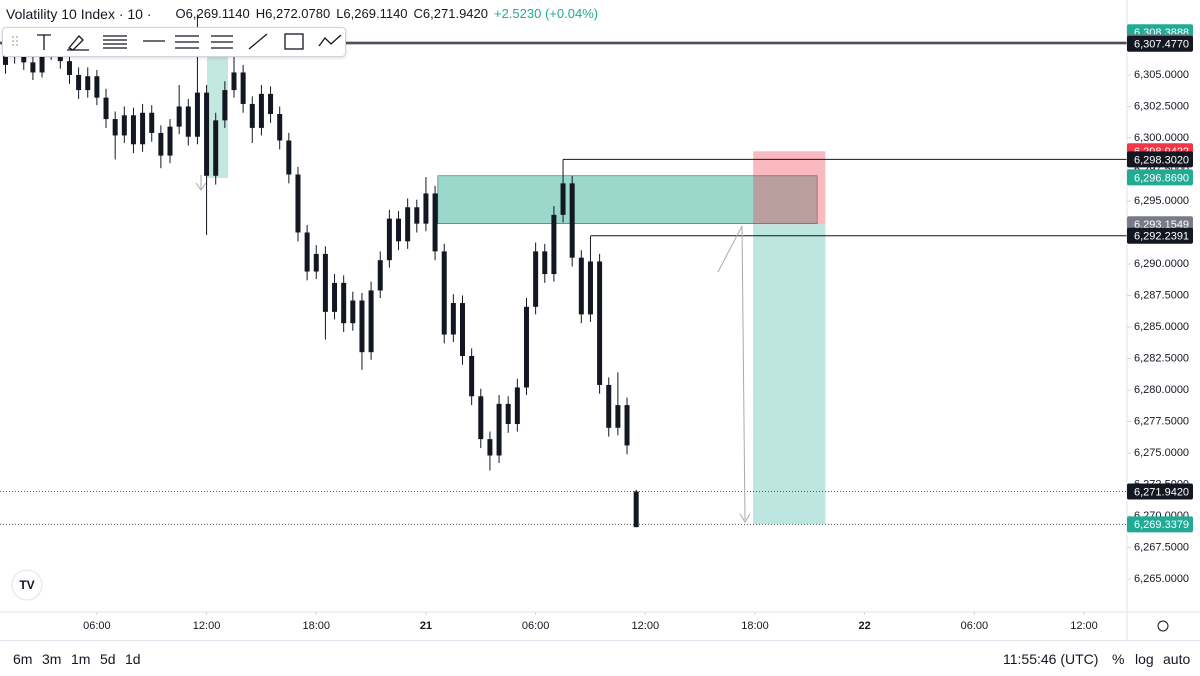 Image resolution: width=1200 pixels, height=676 pixels. Describe the element at coordinates (1161, 547) in the screenshot. I see `y-tick-label: 6,267.5000` at that location.